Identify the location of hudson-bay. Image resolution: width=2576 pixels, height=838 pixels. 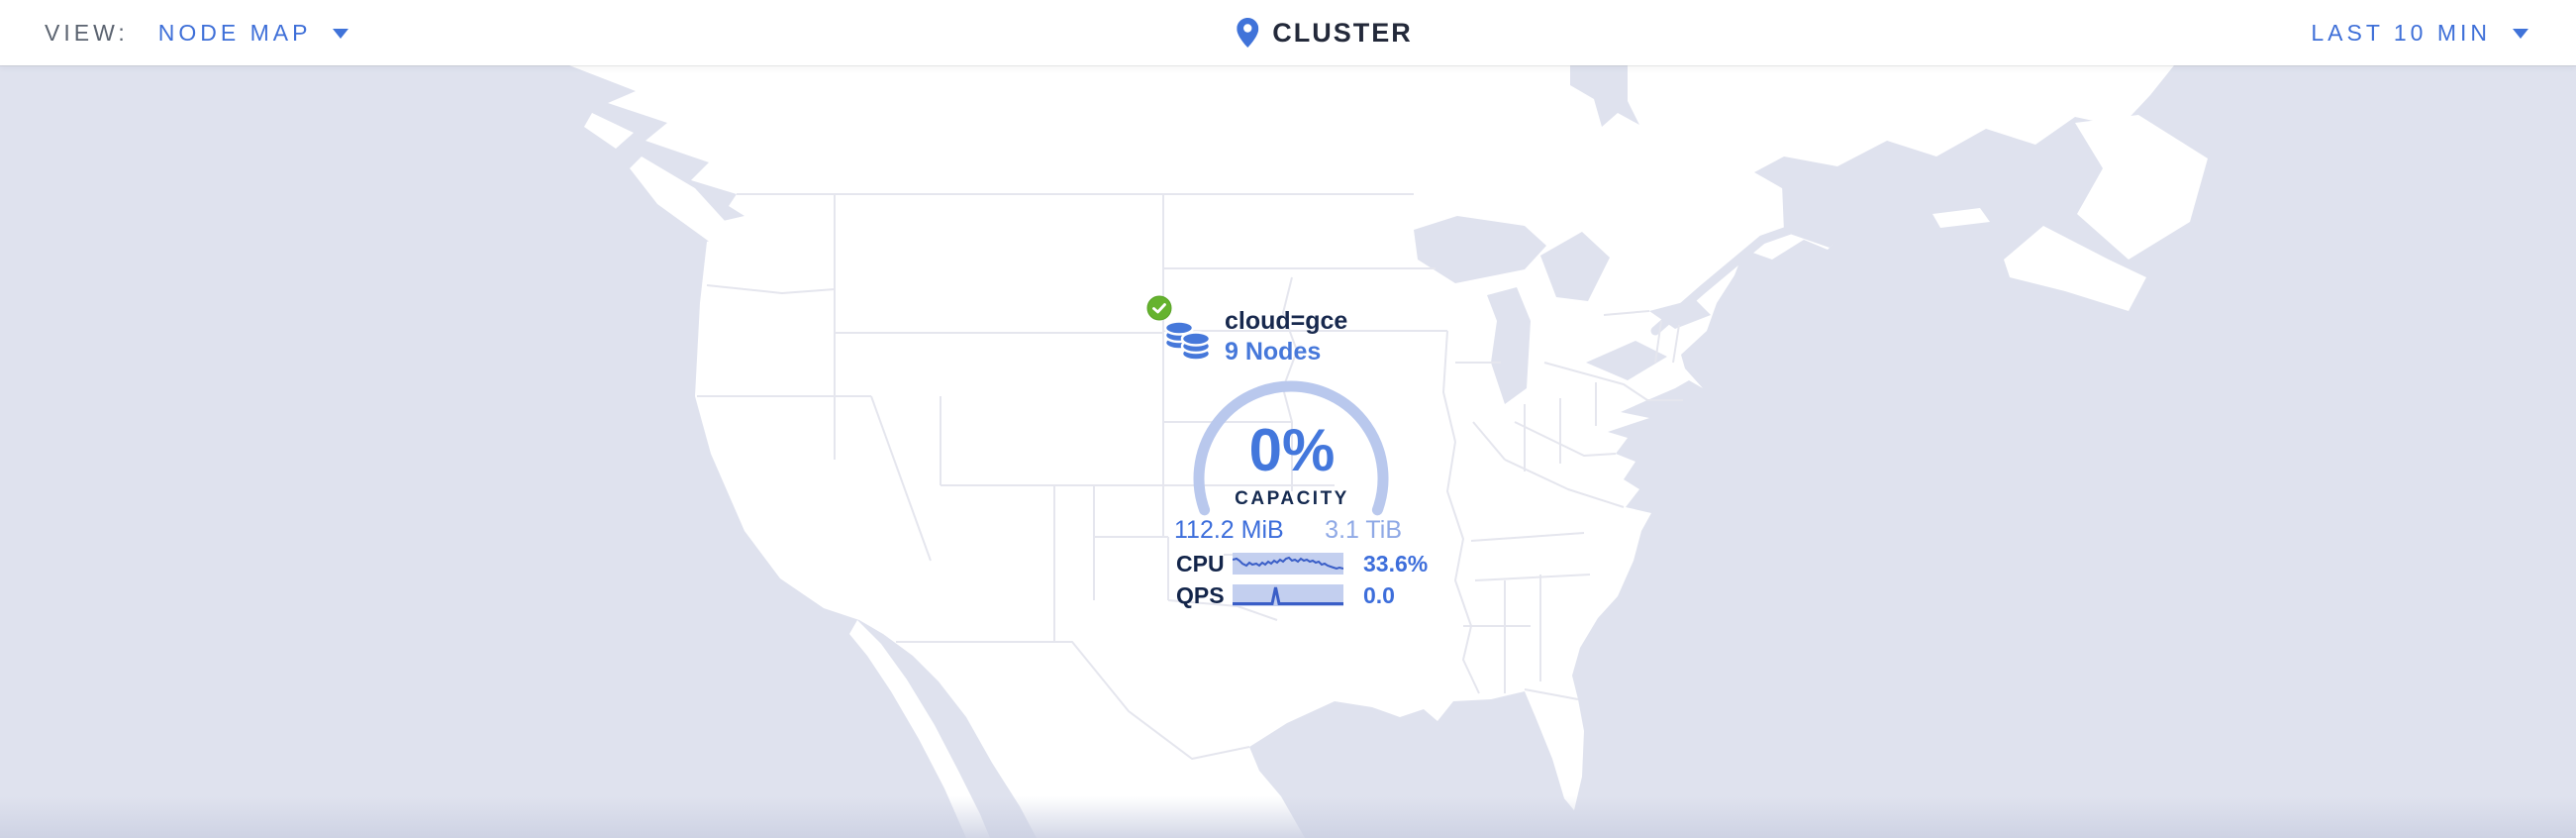
(1605, 96).